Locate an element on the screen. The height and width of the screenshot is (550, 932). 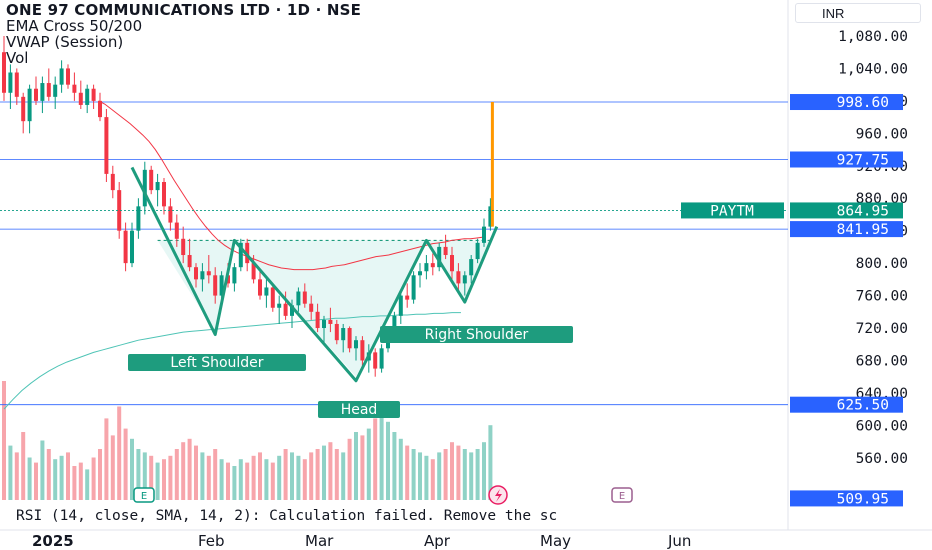
level-price-tag is located at coordinates (846, 404).